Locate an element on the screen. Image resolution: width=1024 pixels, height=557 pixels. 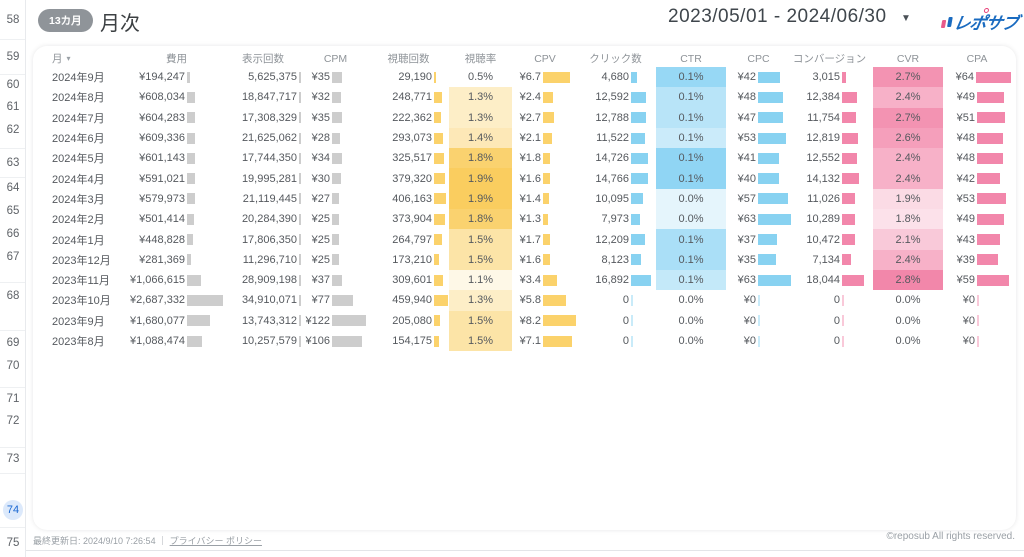
slide-number: 62 is located at coordinates (13, 130).